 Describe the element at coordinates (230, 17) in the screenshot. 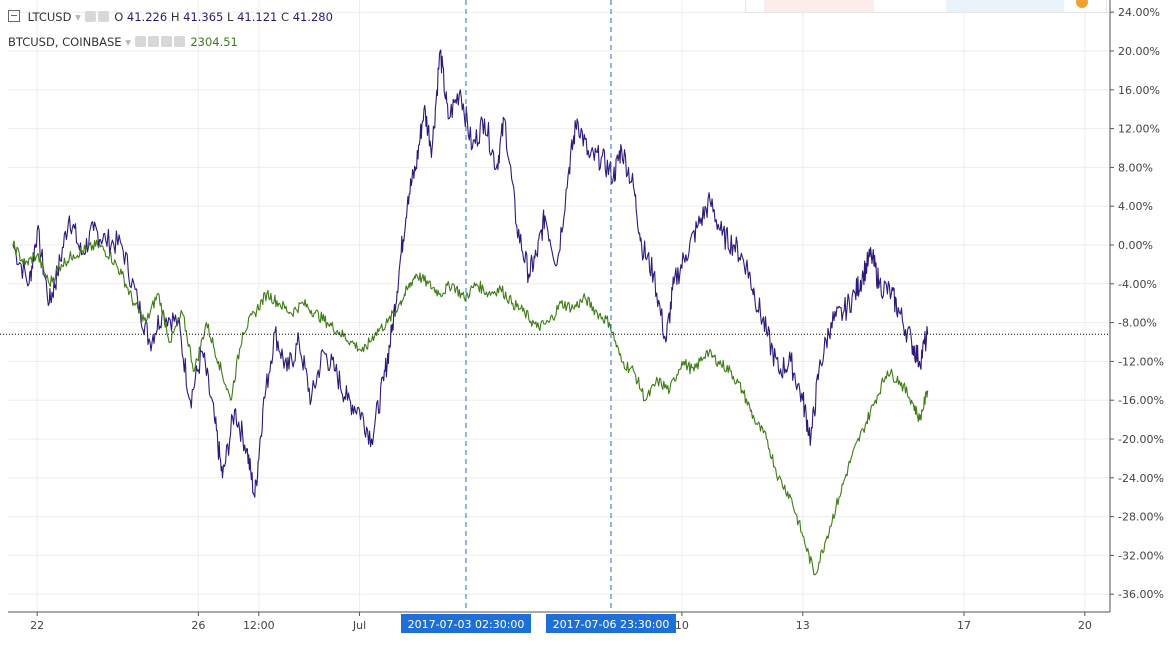

I see `low-label: L` at that location.